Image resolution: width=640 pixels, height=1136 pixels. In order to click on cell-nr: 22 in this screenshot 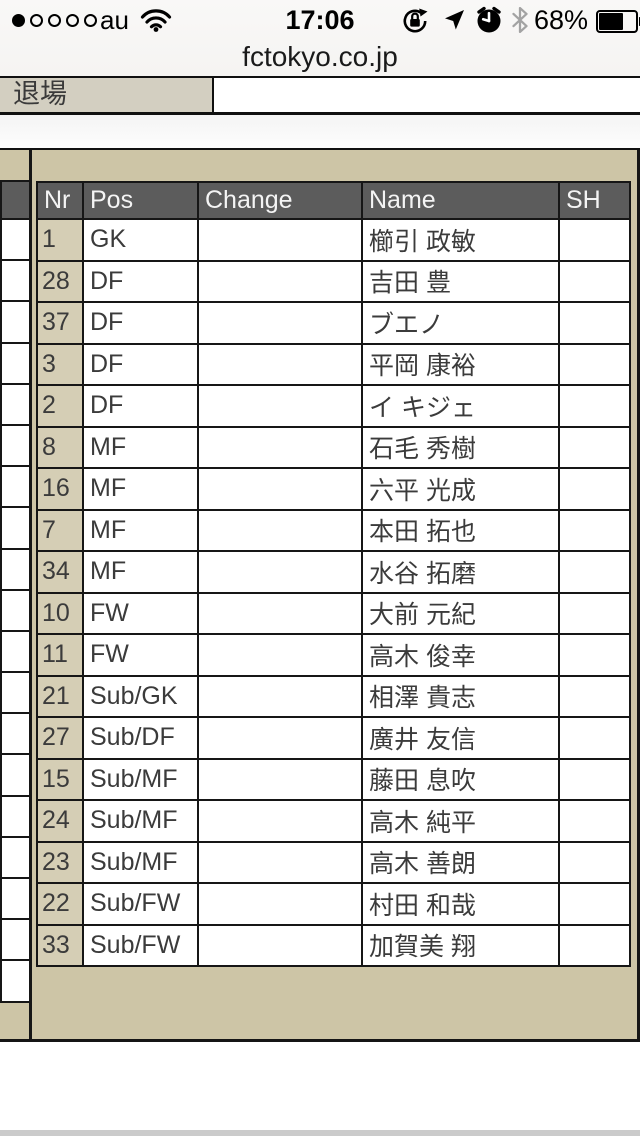, I will do `click(60, 904)`.